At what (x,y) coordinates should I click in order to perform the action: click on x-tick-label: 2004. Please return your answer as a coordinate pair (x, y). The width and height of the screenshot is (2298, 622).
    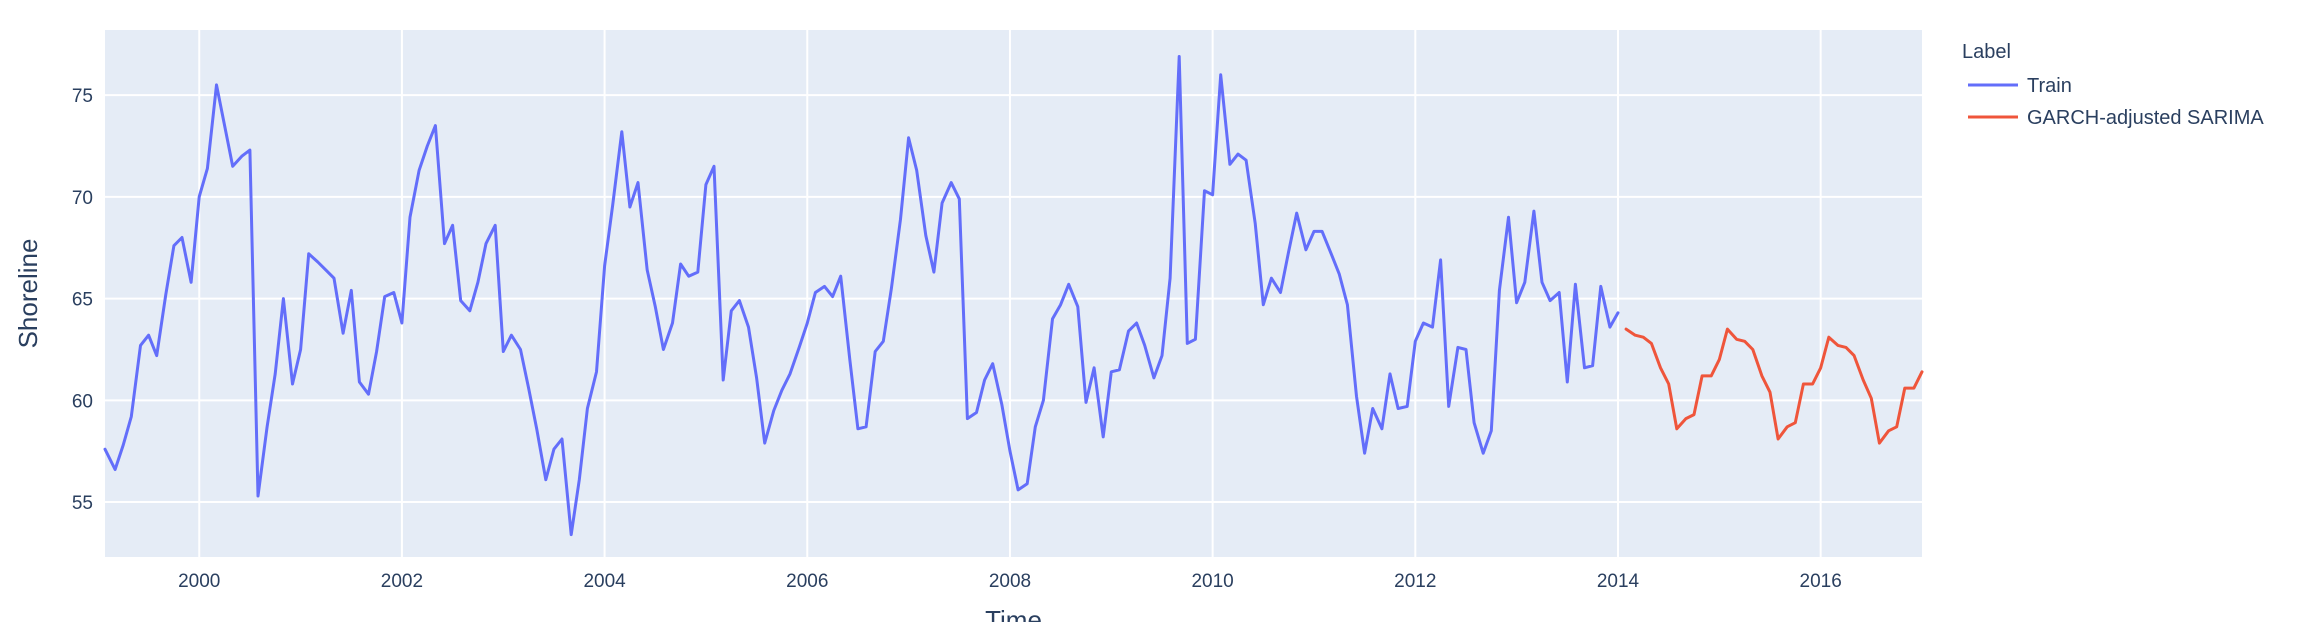
    Looking at the image, I should click on (604, 581).